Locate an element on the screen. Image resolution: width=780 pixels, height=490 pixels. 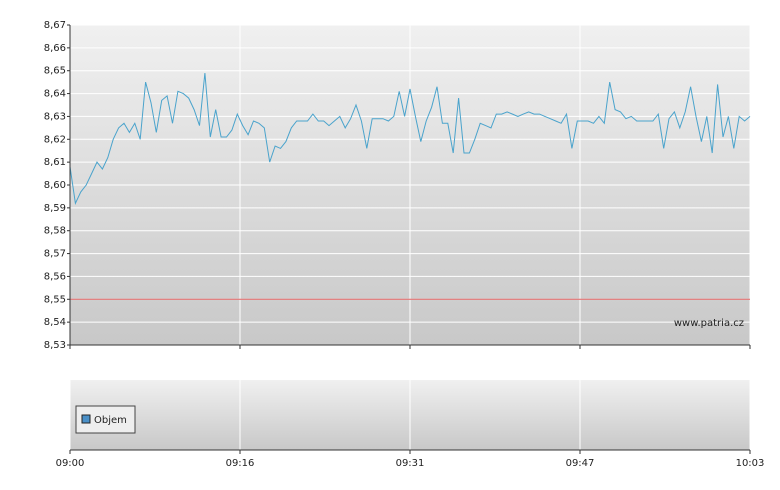
x-tick-label: 09:31 is located at coordinates (410, 463).